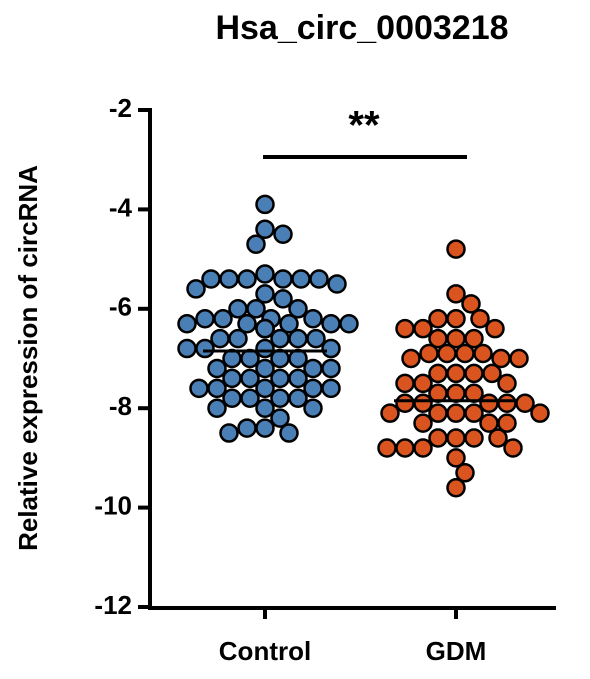 This screenshot has width=590, height=679. Describe the element at coordinates (113, 505) in the screenshot. I see `y-tick-label: -10` at that location.